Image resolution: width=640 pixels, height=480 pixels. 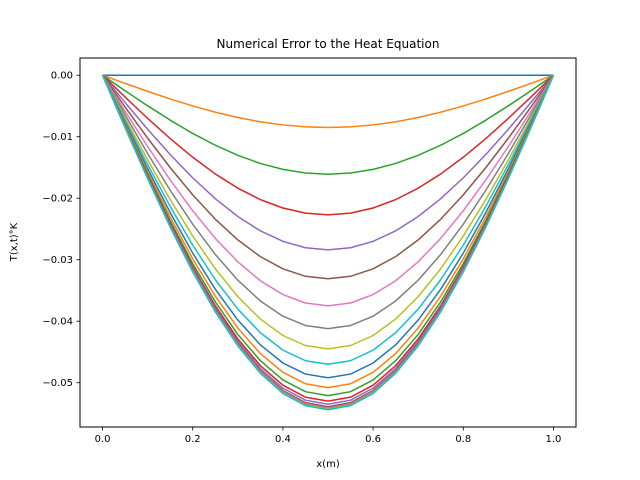 I want to click on x-tick-label: 0.0, so click(x=103, y=439).